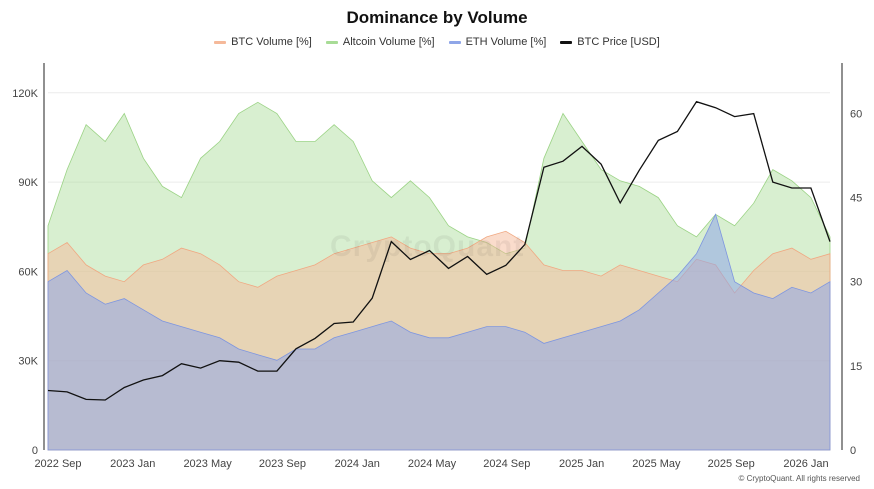  I want to click on legend-label-eth-volume: ETH Volume [%], so click(506, 42).